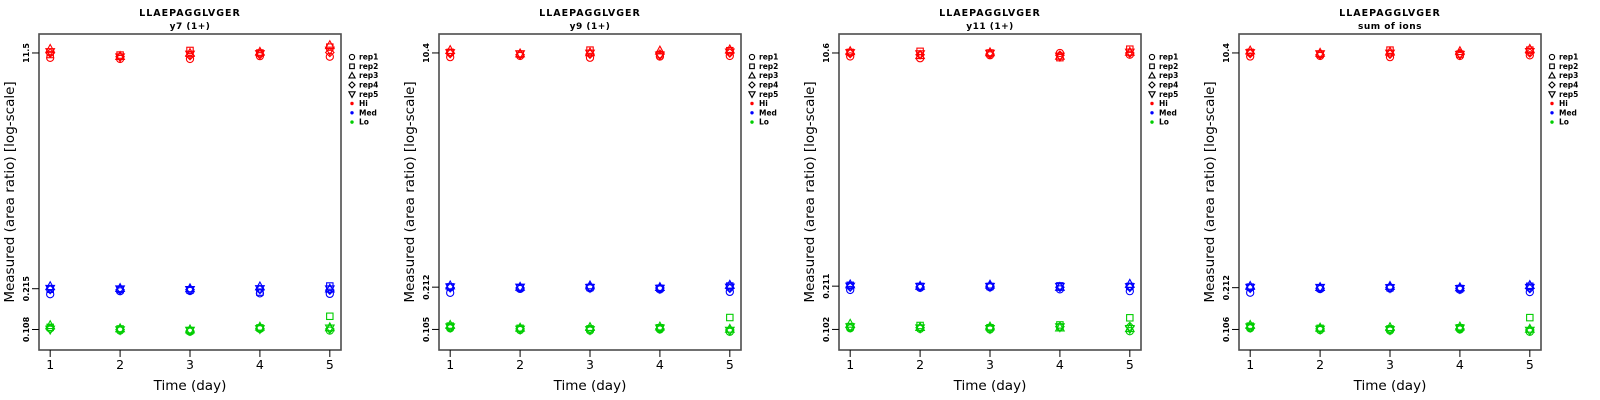 The image size is (1600, 400). I want to click on y-tick-label: 0.212, so click(1226, 287).